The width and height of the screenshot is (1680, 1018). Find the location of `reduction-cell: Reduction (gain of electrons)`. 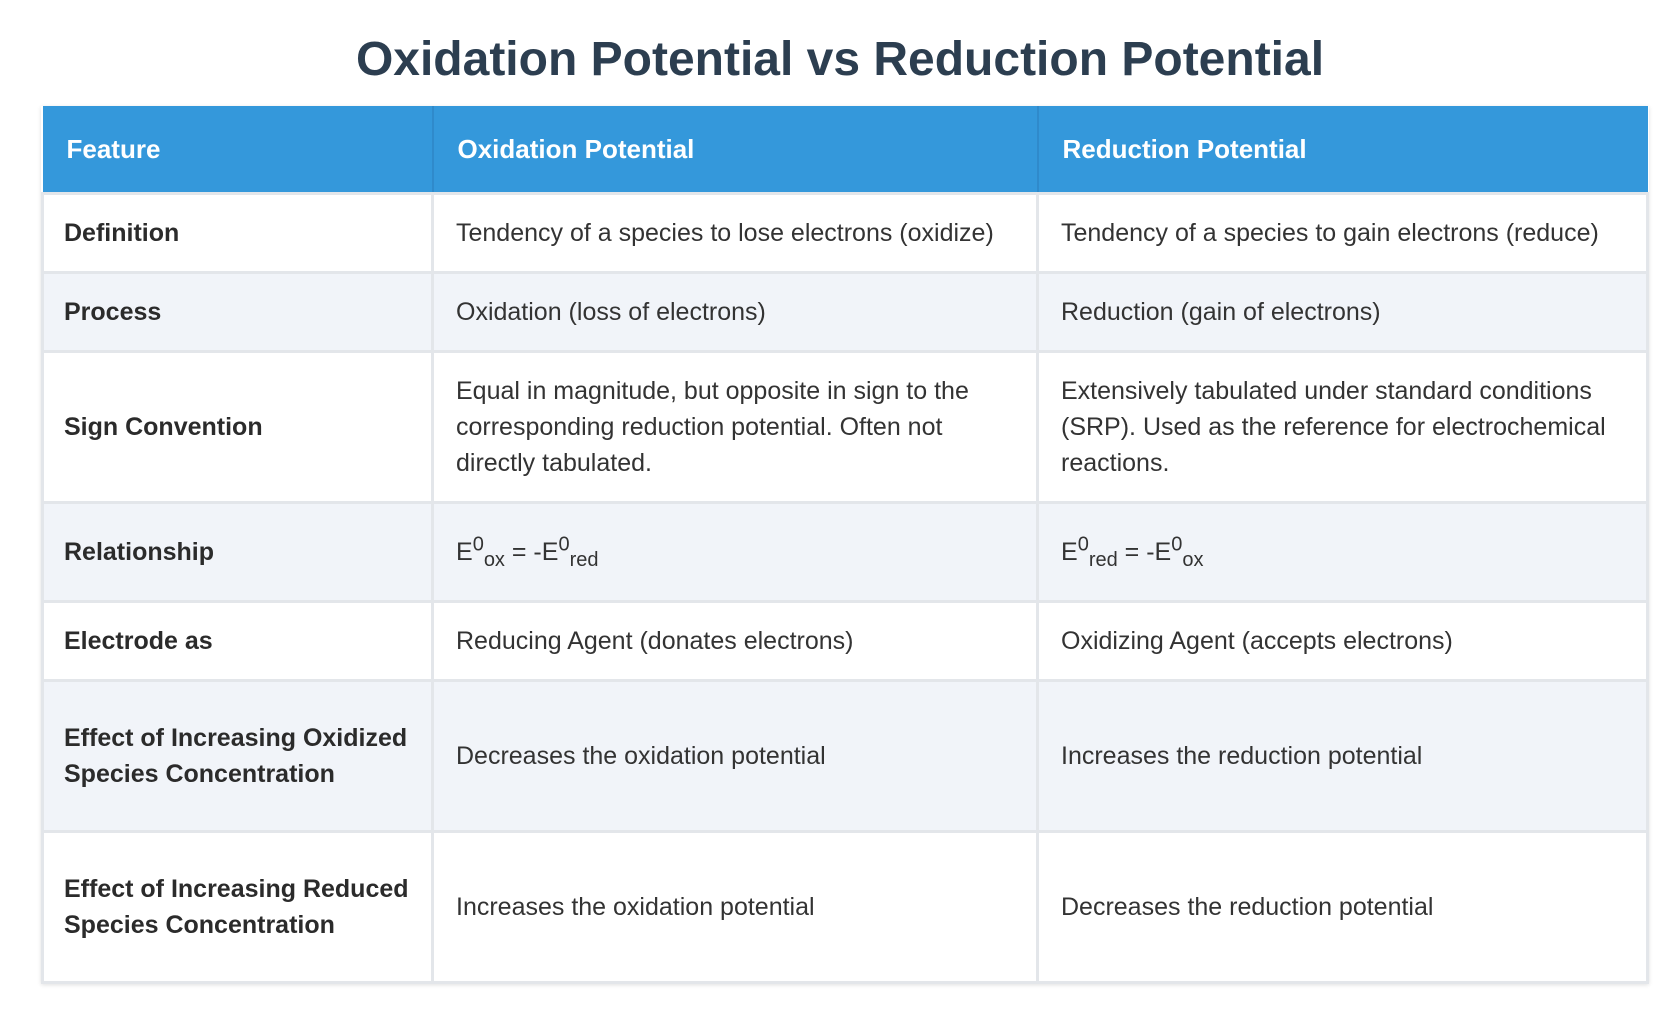

reduction-cell: Reduction (gain of electrons) is located at coordinates (1342, 312).